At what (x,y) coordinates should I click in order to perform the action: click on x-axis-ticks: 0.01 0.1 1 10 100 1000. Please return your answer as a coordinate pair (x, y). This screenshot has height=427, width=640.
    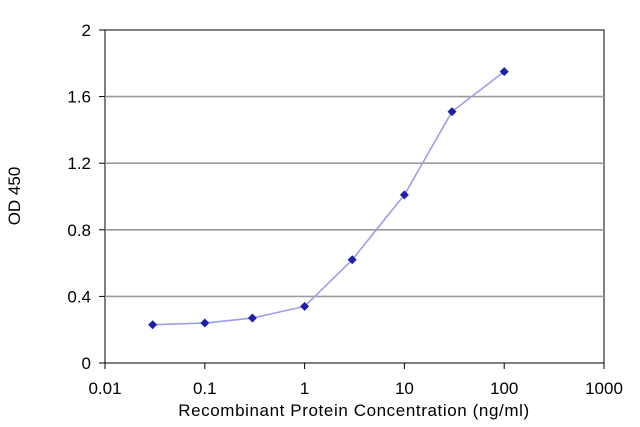
    Looking at the image, I should click on (355, 380).